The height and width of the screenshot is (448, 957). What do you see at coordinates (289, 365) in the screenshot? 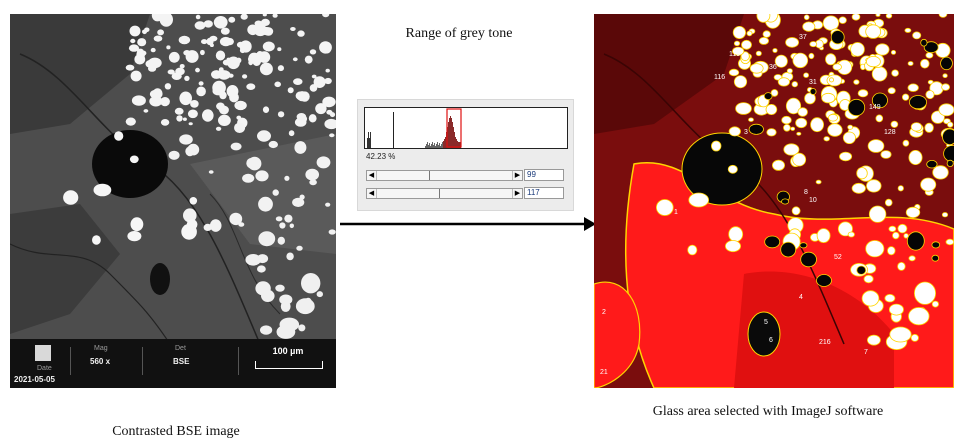
I see `scale-bar-line` at bounding box center [289, 365].